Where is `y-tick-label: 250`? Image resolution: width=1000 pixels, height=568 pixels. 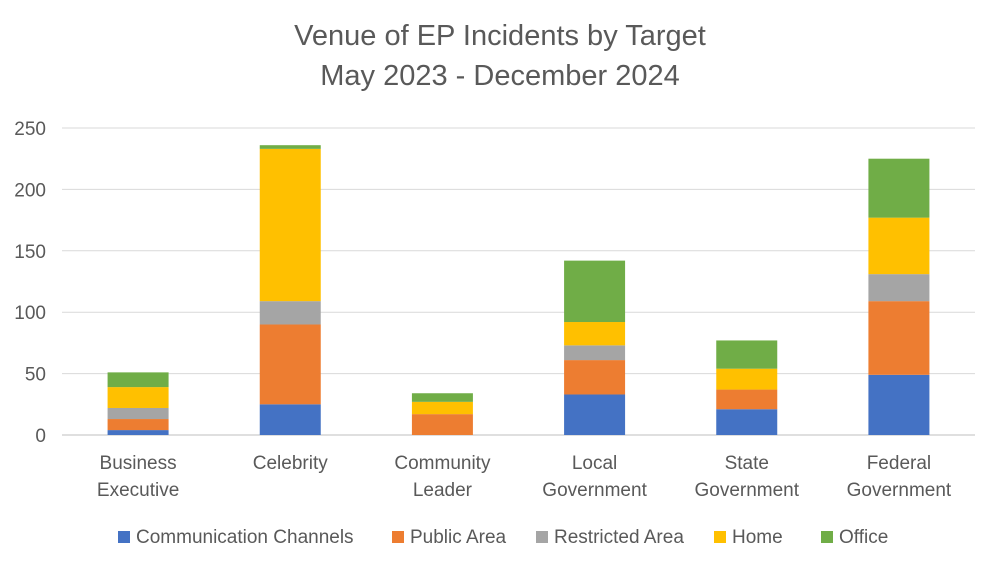
y-tick-label: 250 is located at coordinates (30, 129).